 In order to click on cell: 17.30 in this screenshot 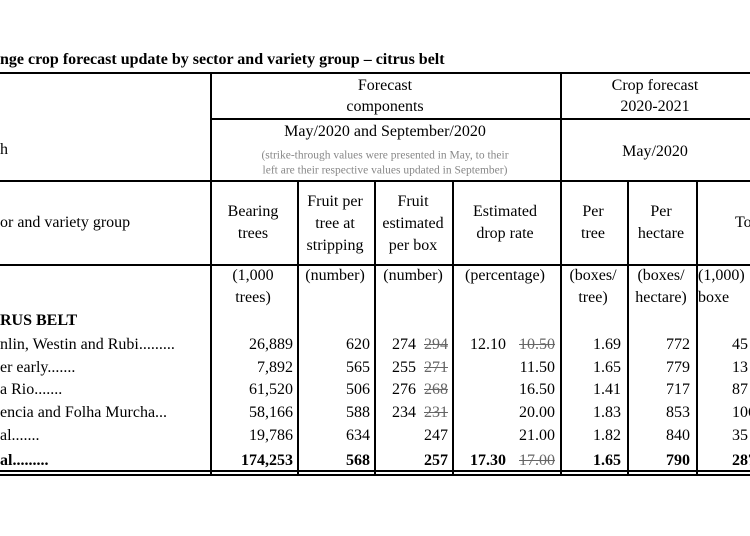, I will do `click(488, 460)`.